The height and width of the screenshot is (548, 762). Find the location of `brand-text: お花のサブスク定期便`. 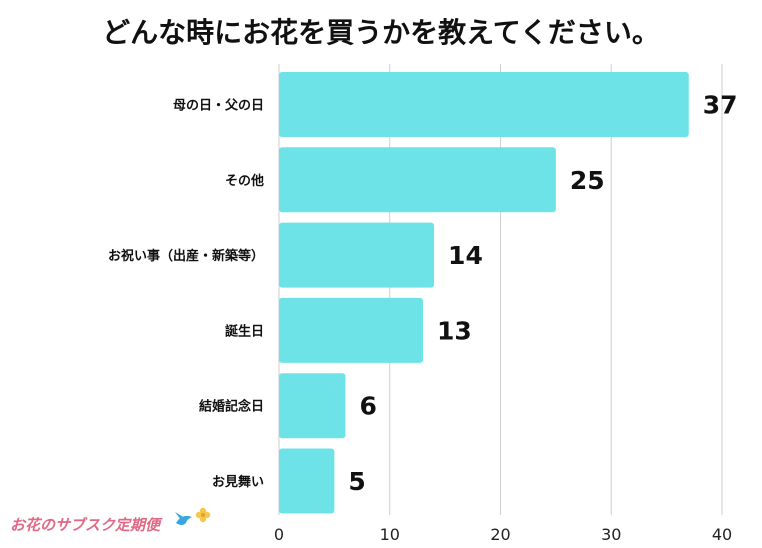

brand-text: お花のサブスク定期便 is located at coordinates (86, 525).